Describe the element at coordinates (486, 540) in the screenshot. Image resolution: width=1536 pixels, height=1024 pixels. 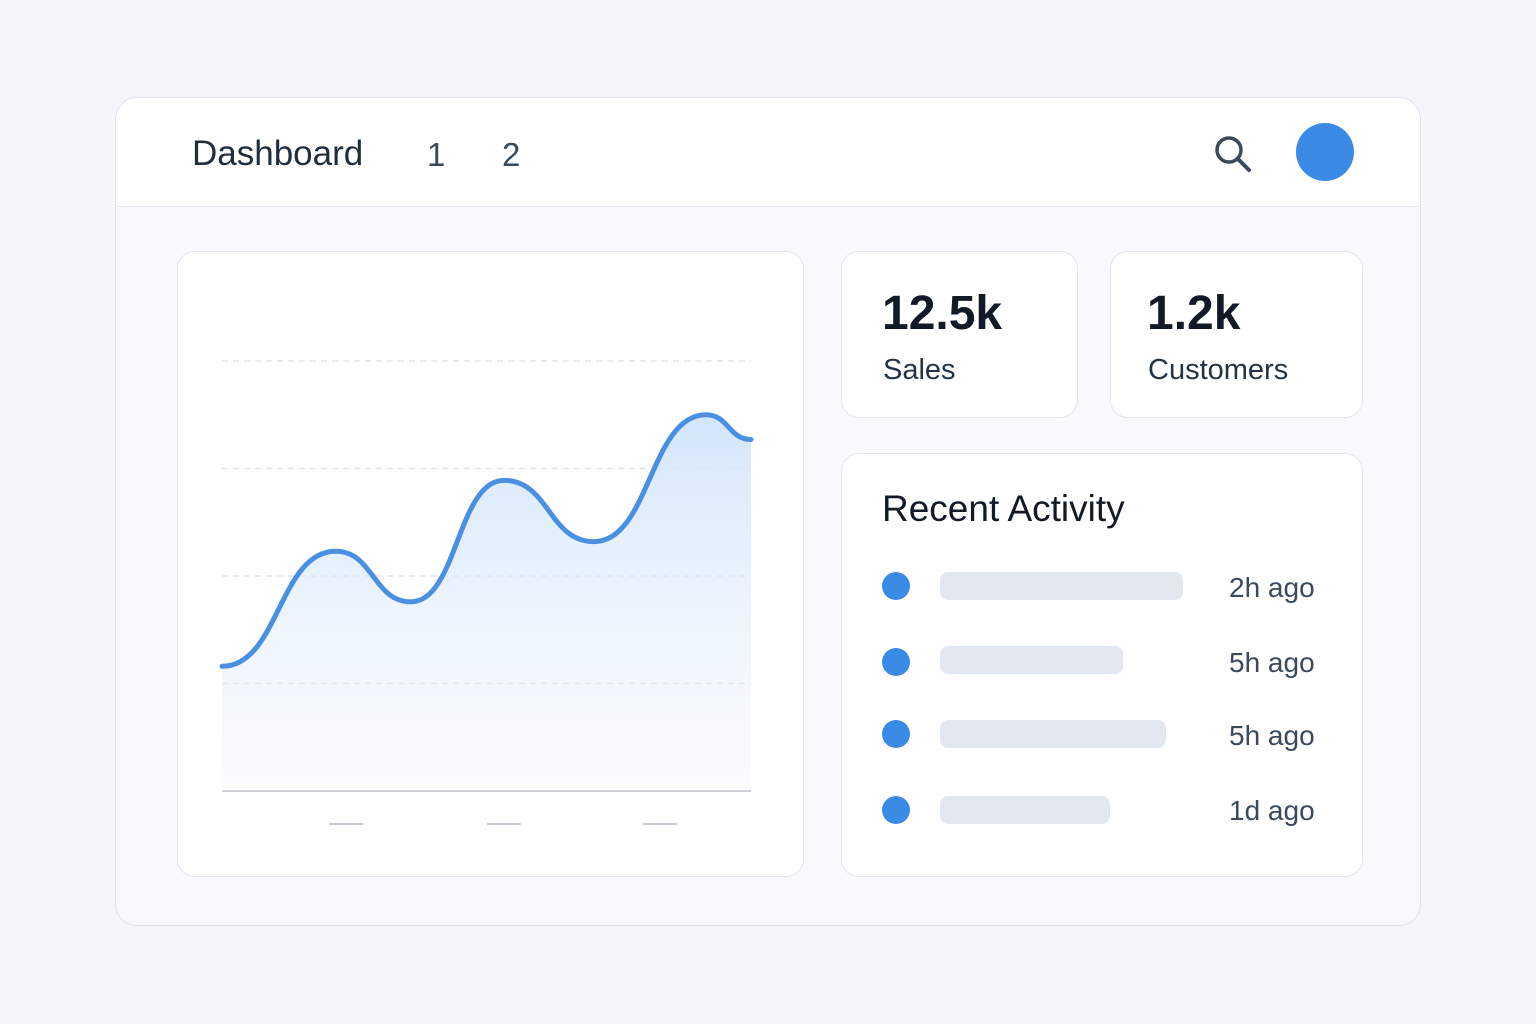
I see `line` at that location.